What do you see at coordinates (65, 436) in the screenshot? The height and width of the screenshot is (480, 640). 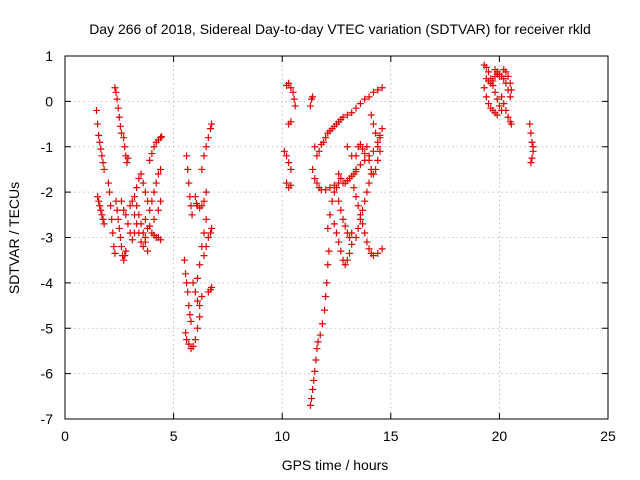 I see `x-tick-label: 0` at bounding box center [65, 436].